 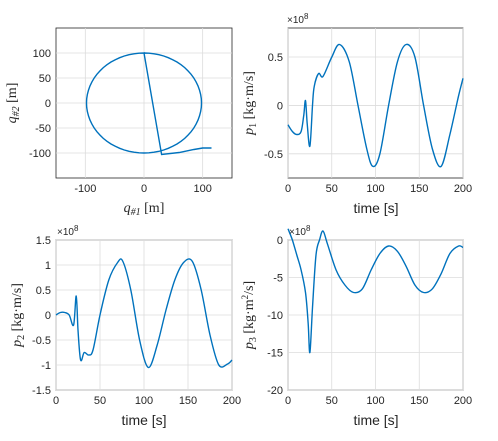 I want to click on p2-exponent: ×10⁸, so click(x=68, y=231).